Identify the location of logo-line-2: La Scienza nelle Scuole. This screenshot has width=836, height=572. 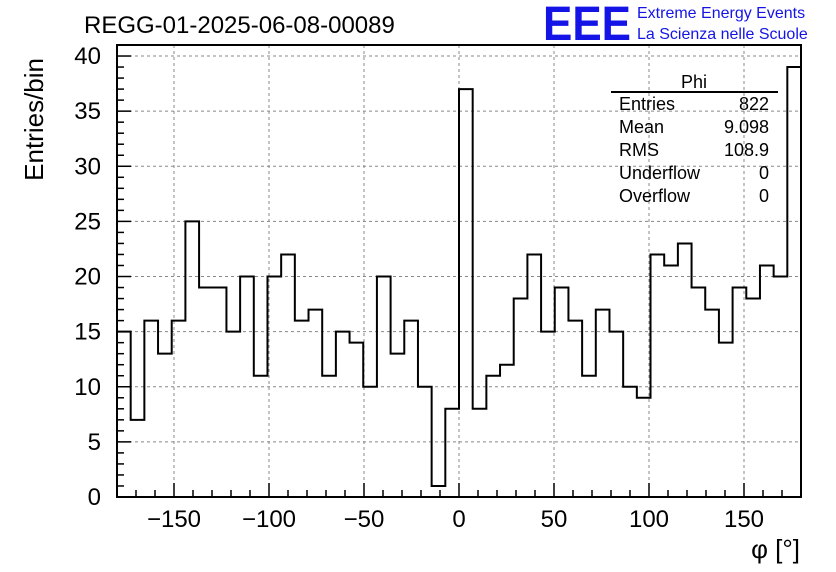
(722, 34).